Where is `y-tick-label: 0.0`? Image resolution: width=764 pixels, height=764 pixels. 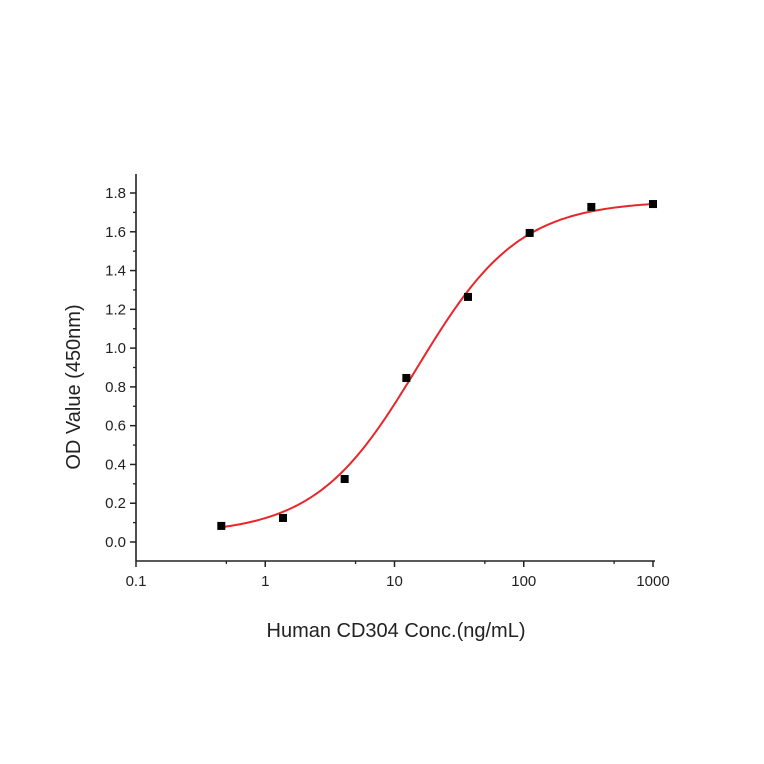
y-tick-label: 0.0 is located at coordinates (115, 542).